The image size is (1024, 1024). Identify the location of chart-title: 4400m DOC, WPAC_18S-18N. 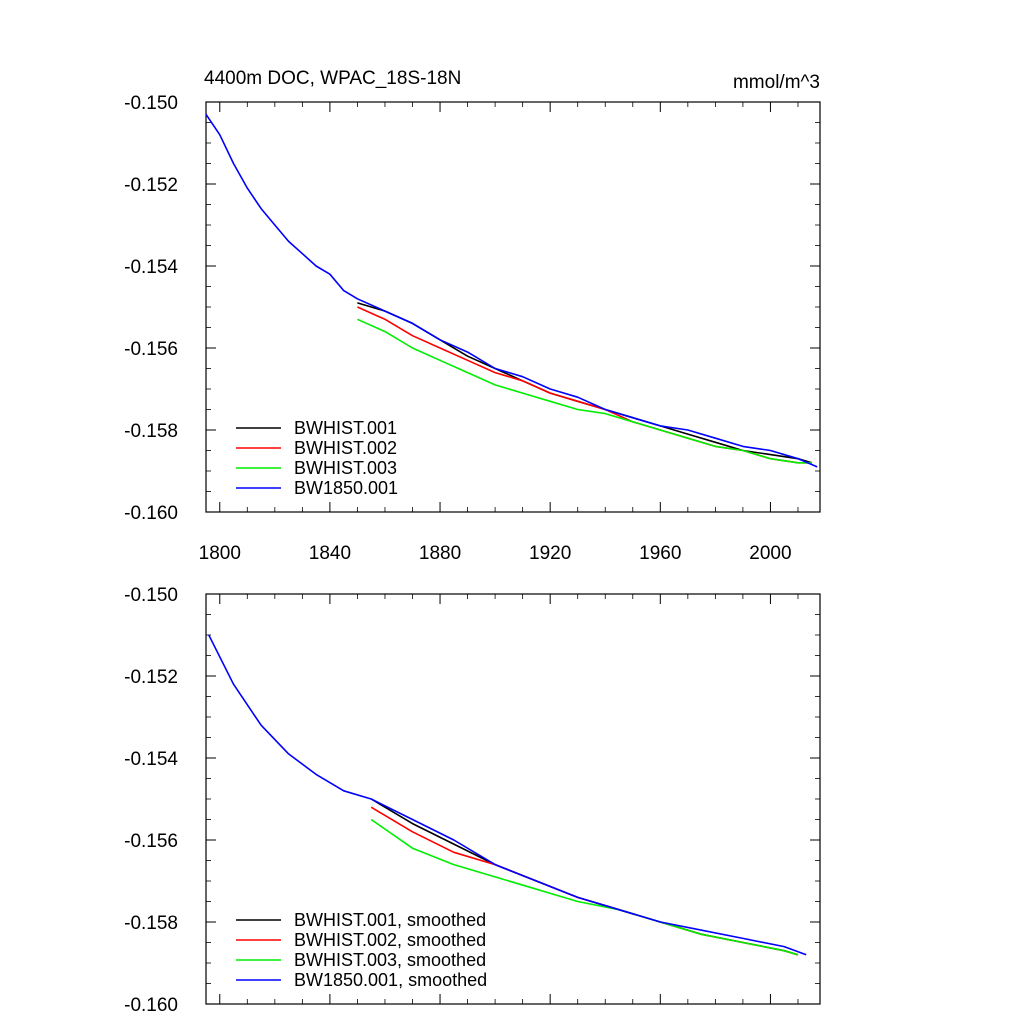
(332, 78).